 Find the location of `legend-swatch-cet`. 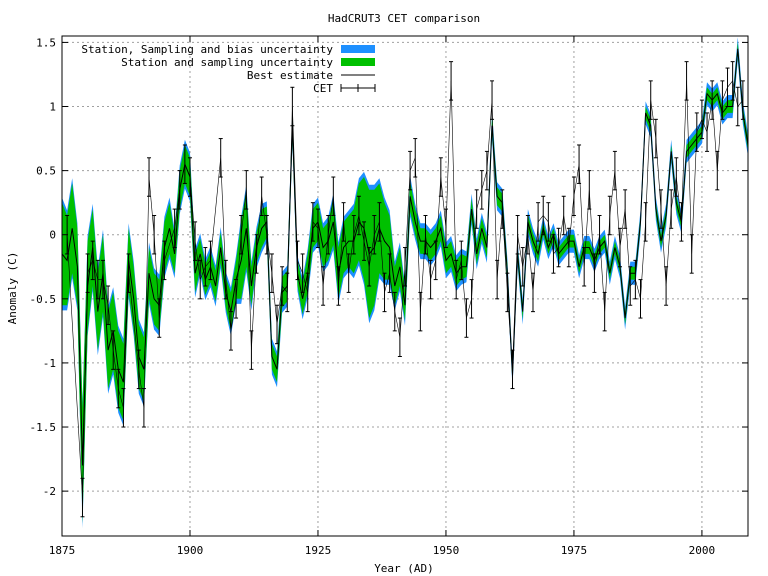

legend-swatch-cet is located at coordinates (358, 88).